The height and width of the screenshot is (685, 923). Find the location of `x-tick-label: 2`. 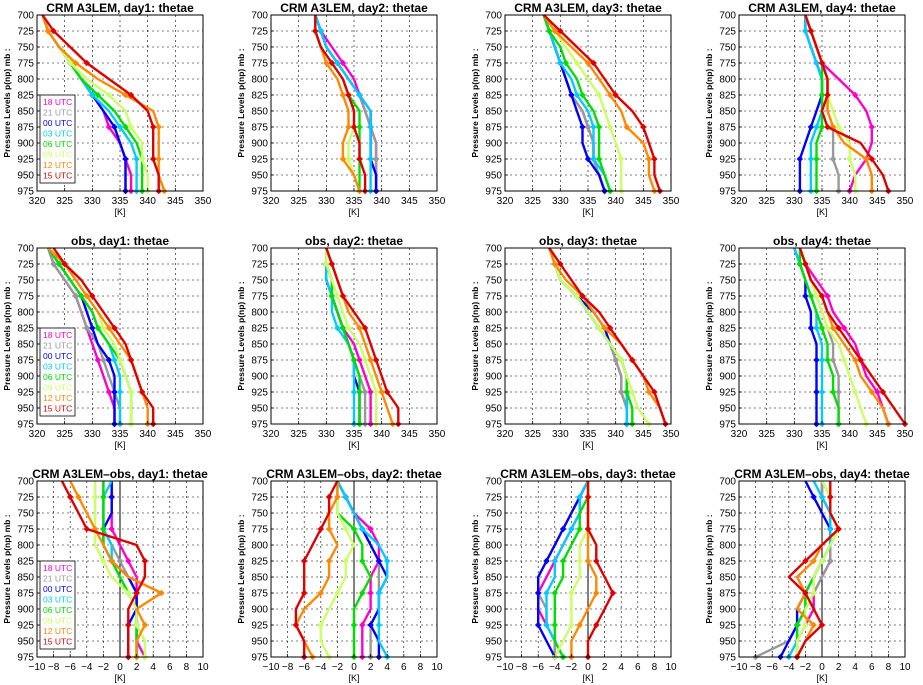

x-tick-label: 2 is located at coordinates (839, 667).